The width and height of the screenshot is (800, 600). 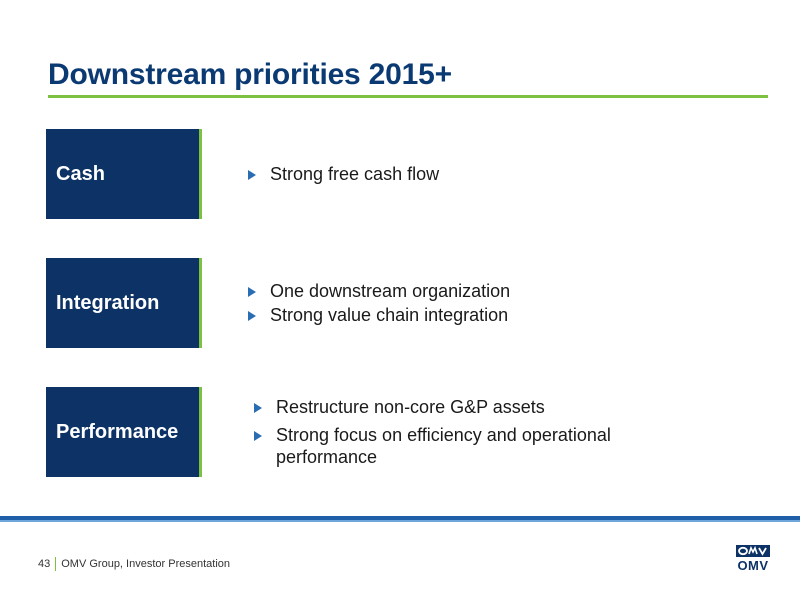 I want to click on priority-label-box: Integration, so click(x=124, y=303).